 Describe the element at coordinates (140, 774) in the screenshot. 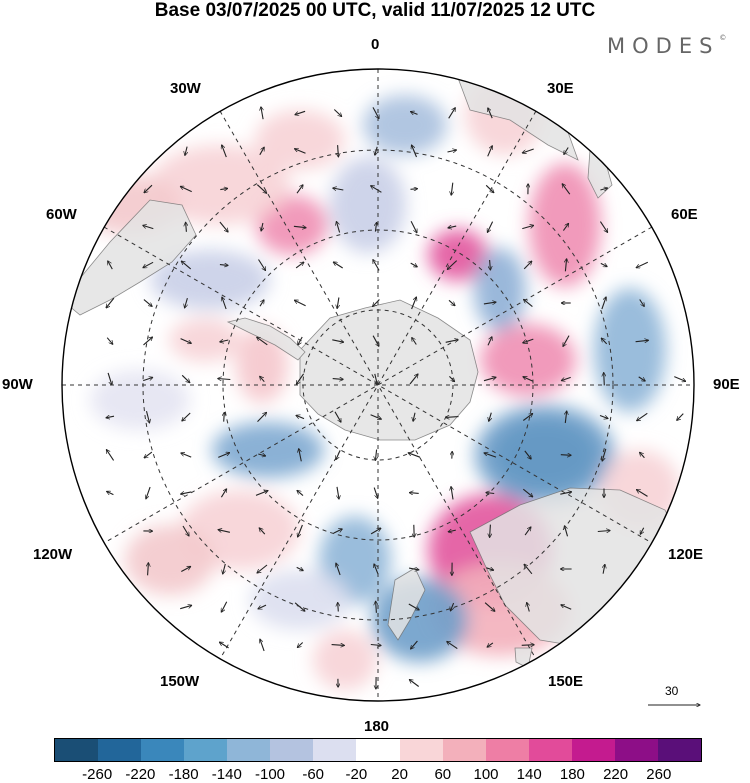

I see `colorbar-tick-label: -220` at that location.